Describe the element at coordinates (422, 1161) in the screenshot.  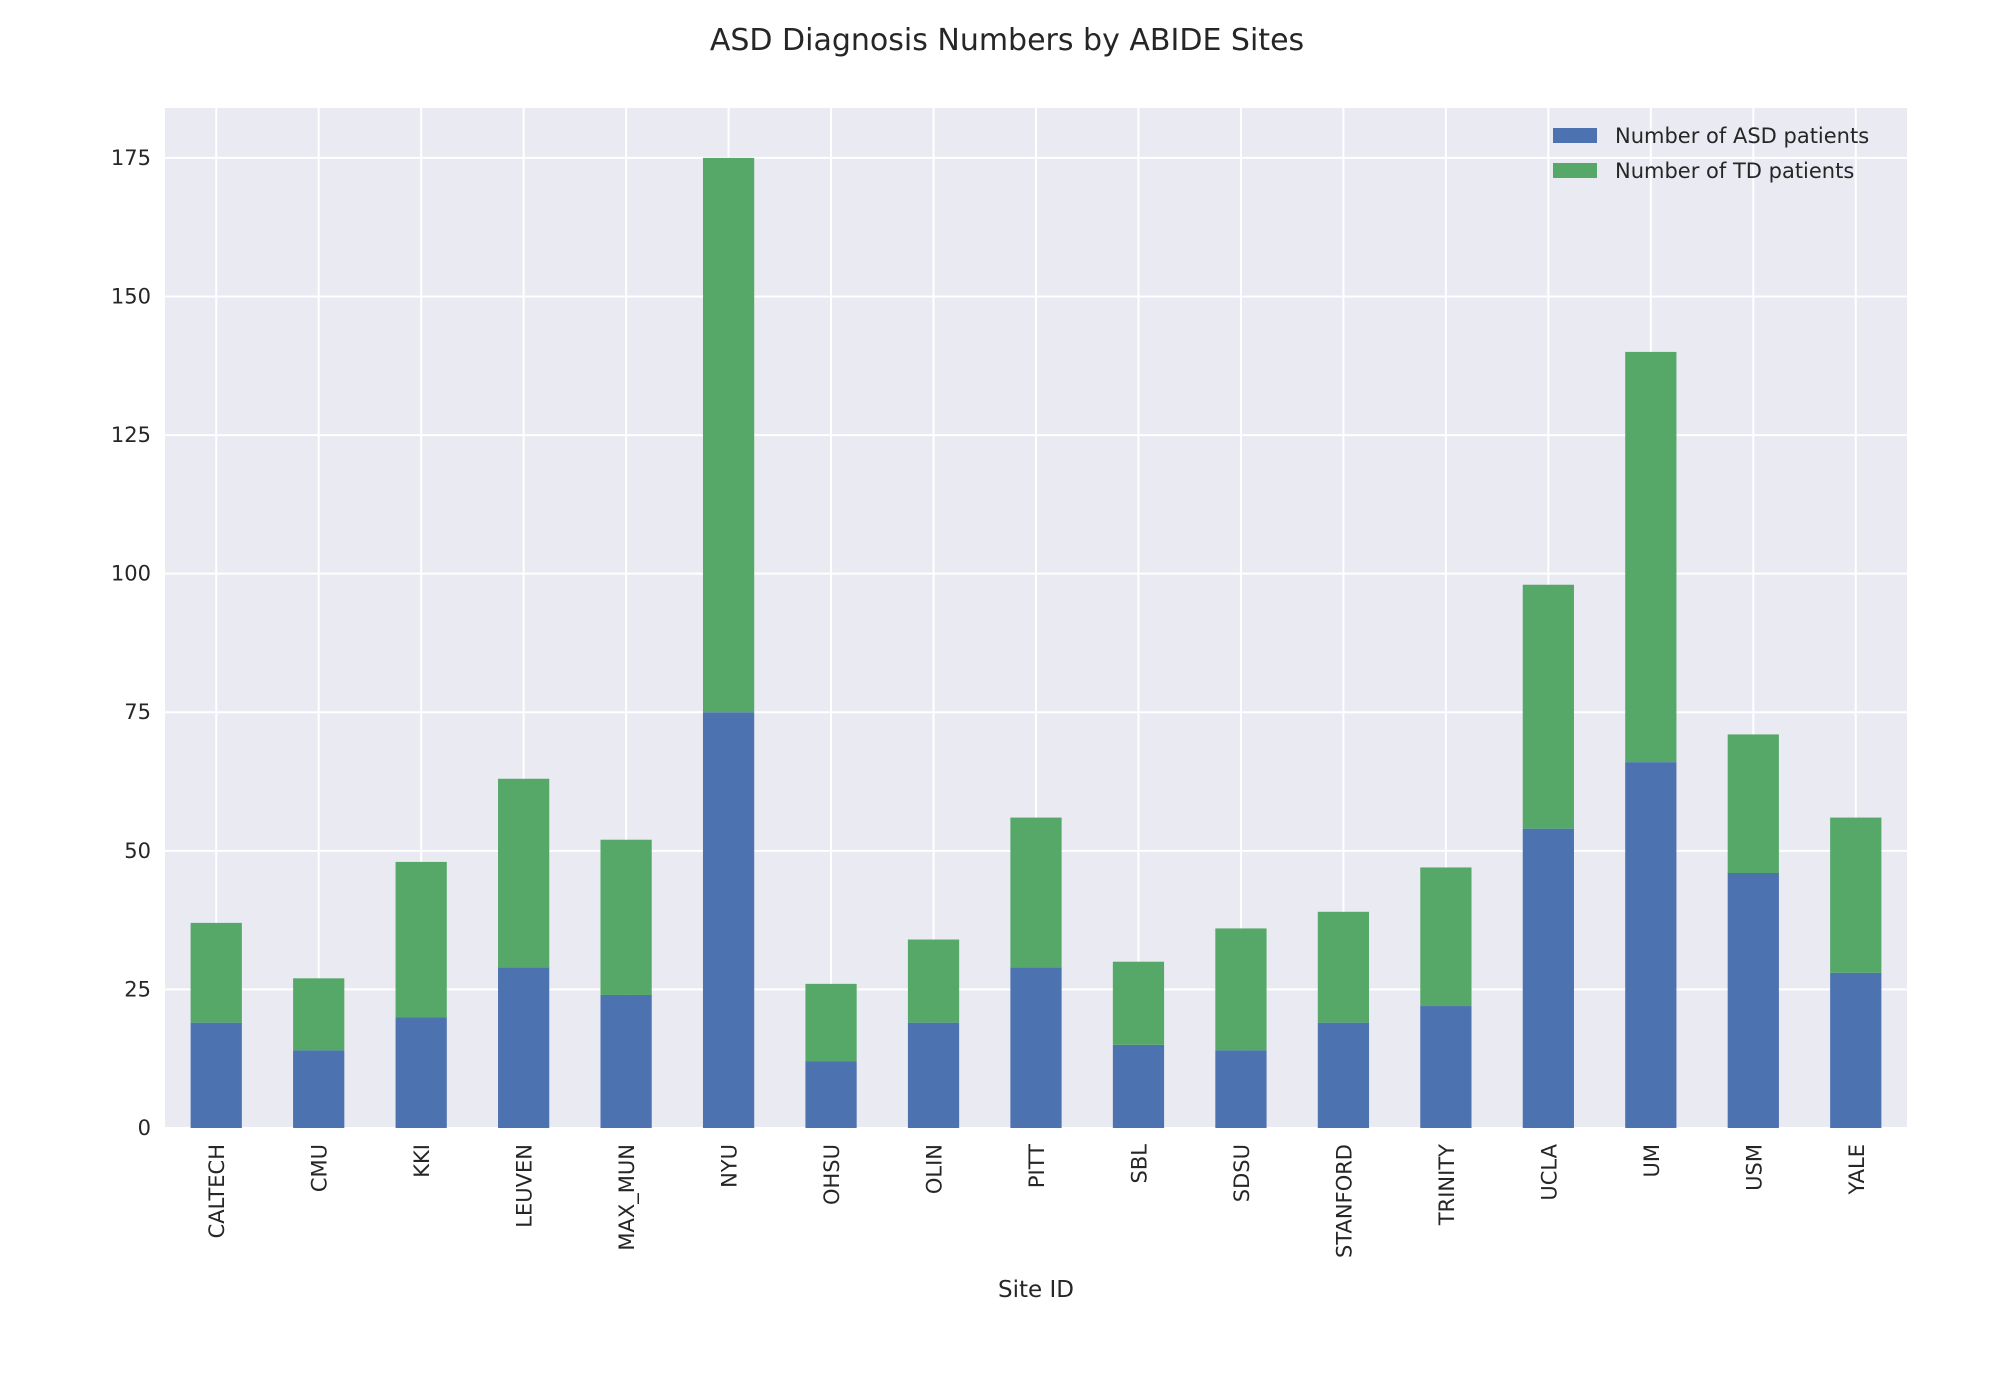
I see `x-tick-label: KKI` at that location.